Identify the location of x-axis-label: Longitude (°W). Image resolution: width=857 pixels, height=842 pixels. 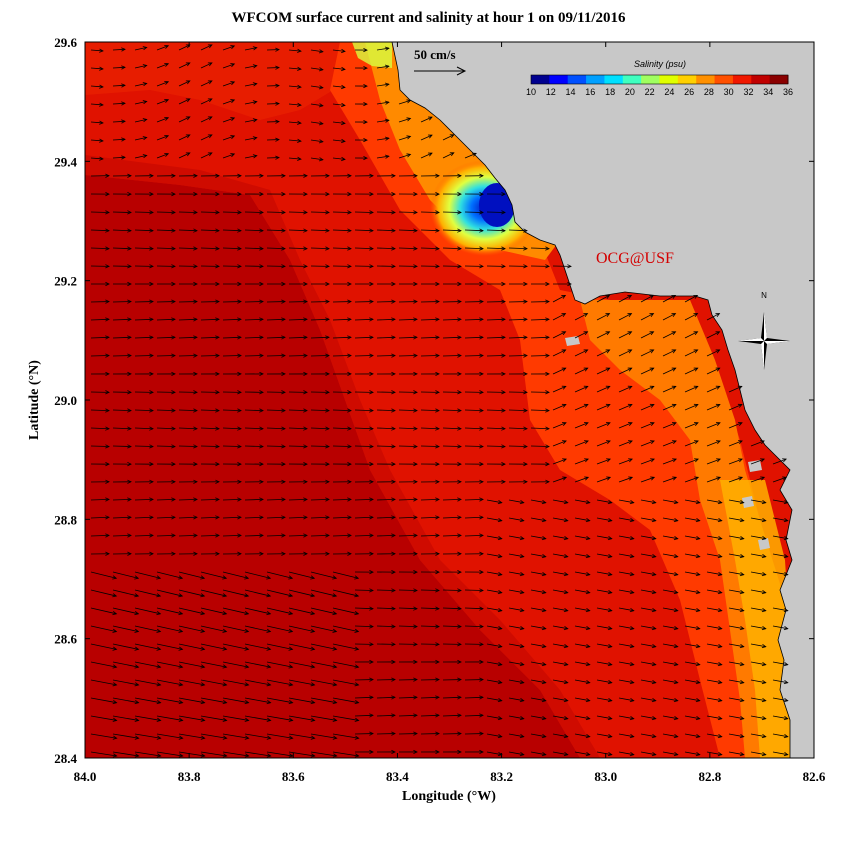
(449, 796).